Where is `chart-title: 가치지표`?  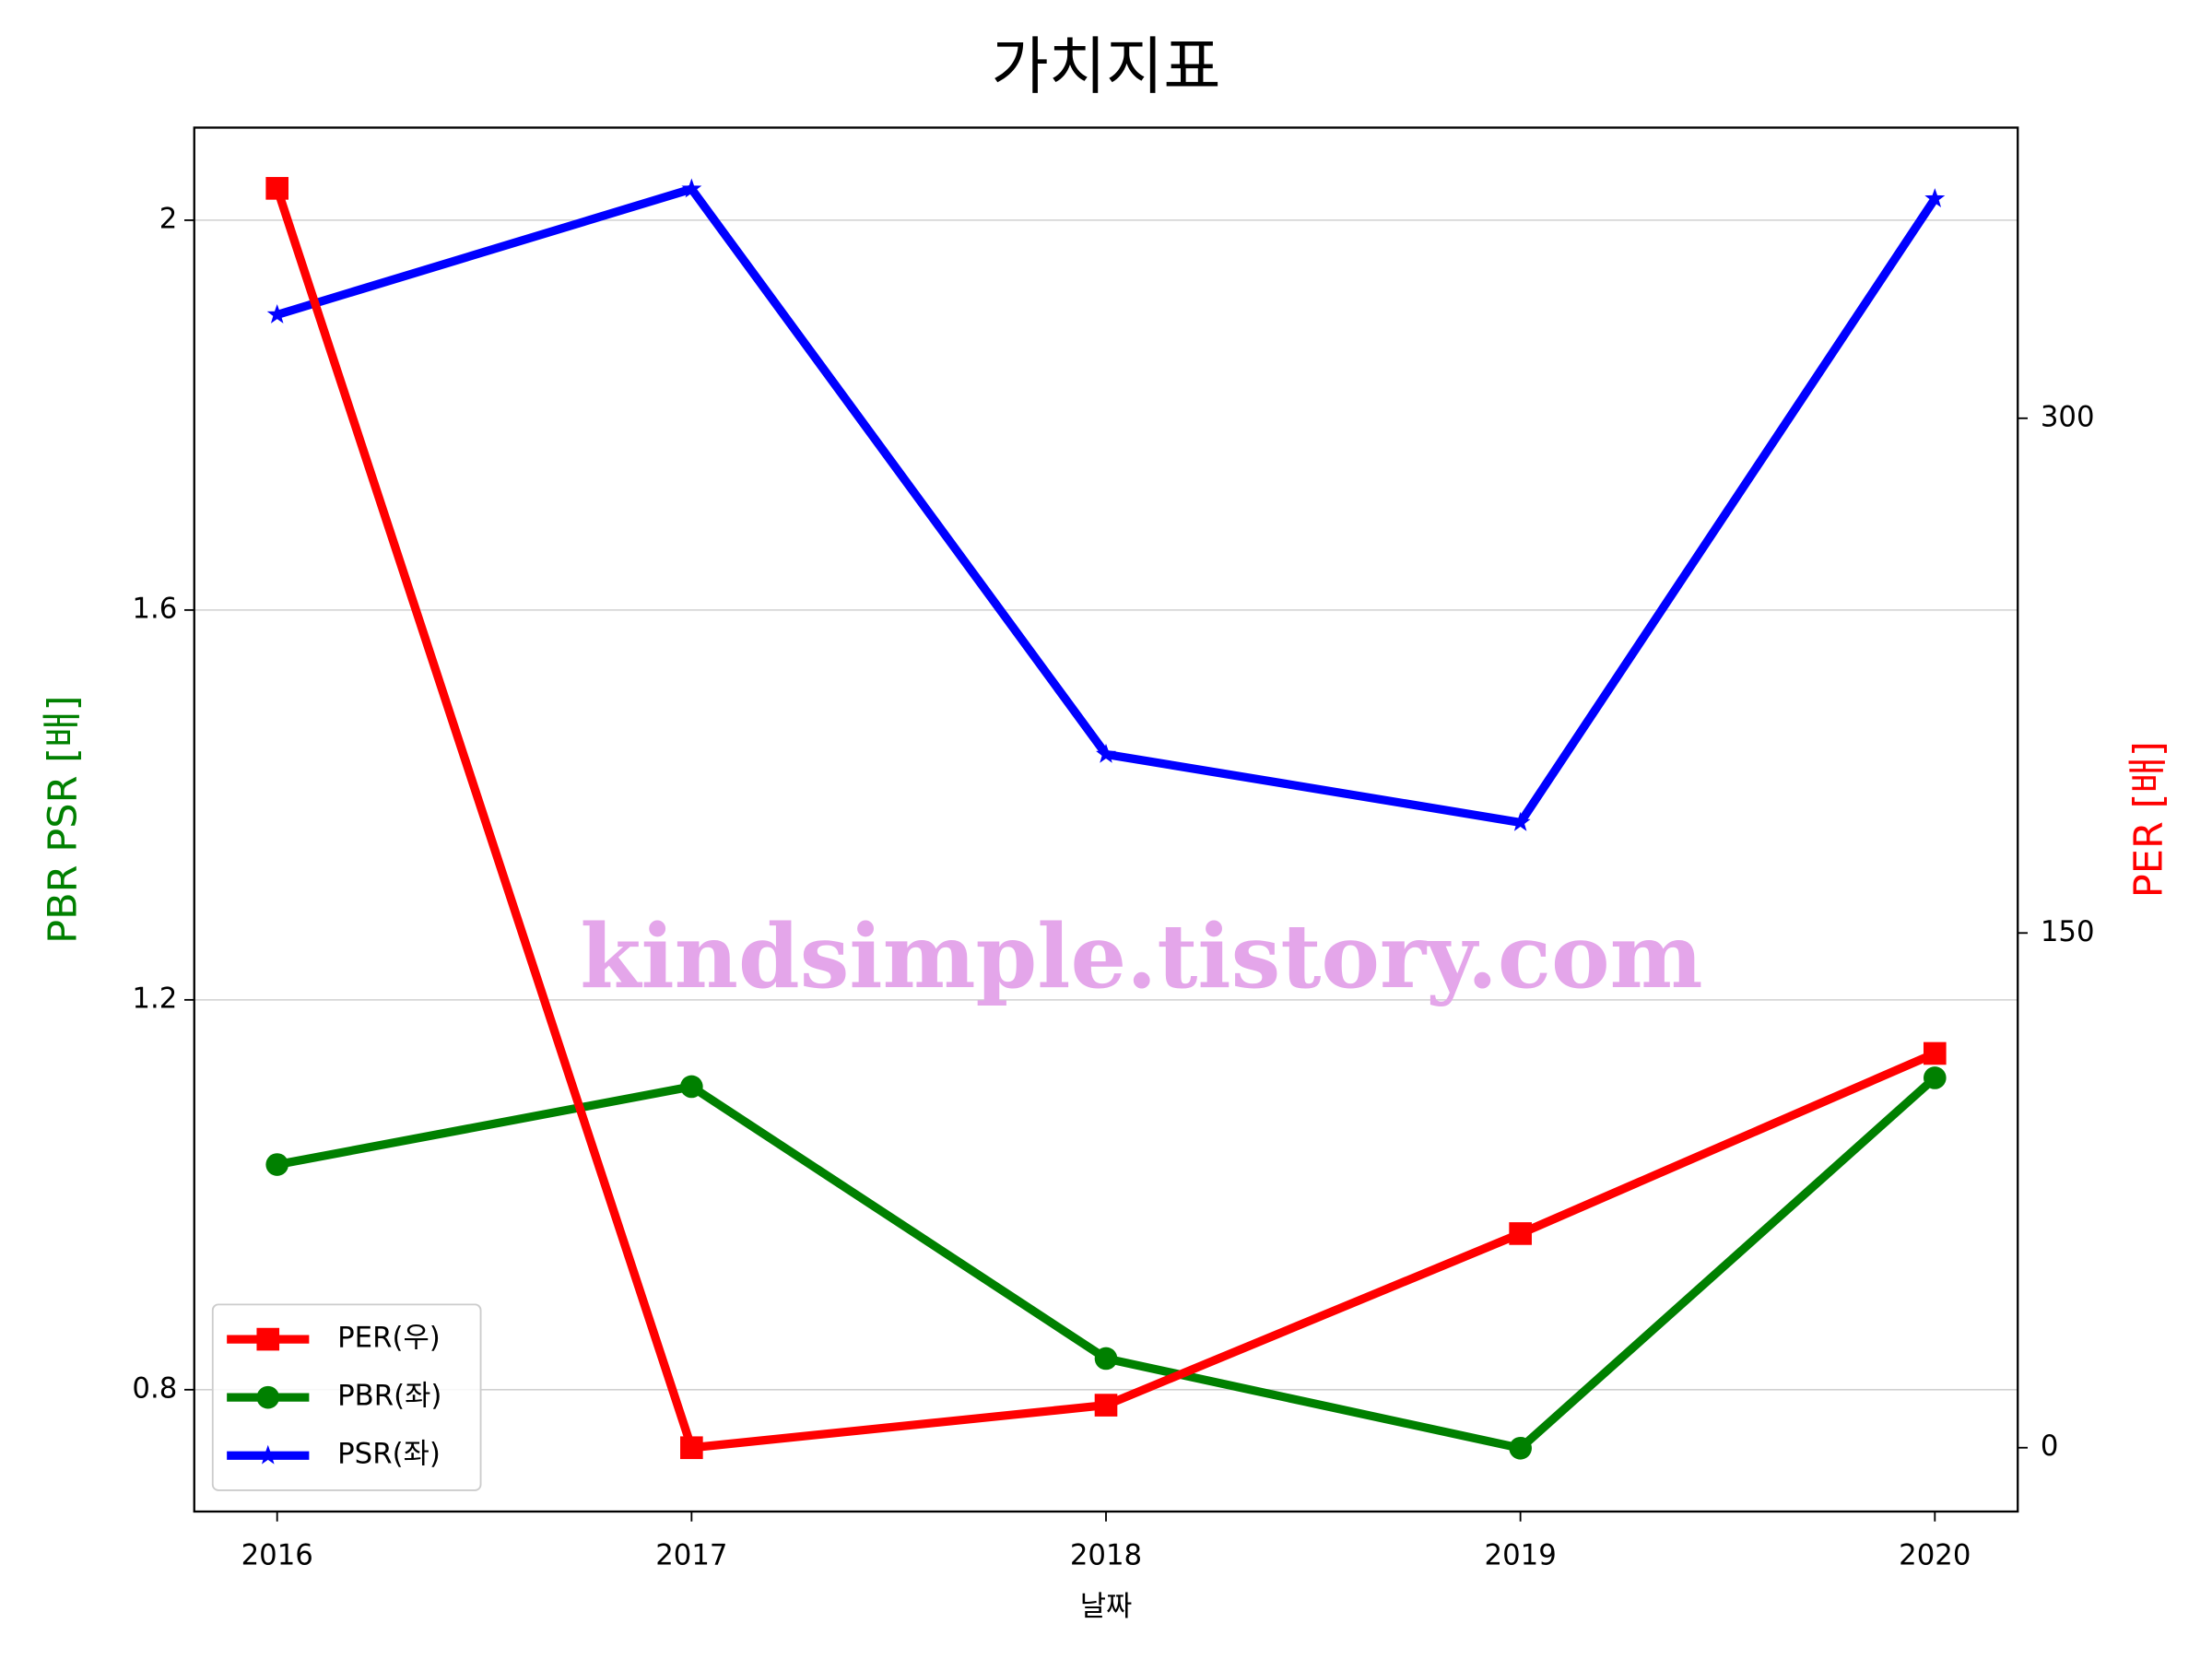
chart-title: 가치지표 is located at coordinates (1105, 65).